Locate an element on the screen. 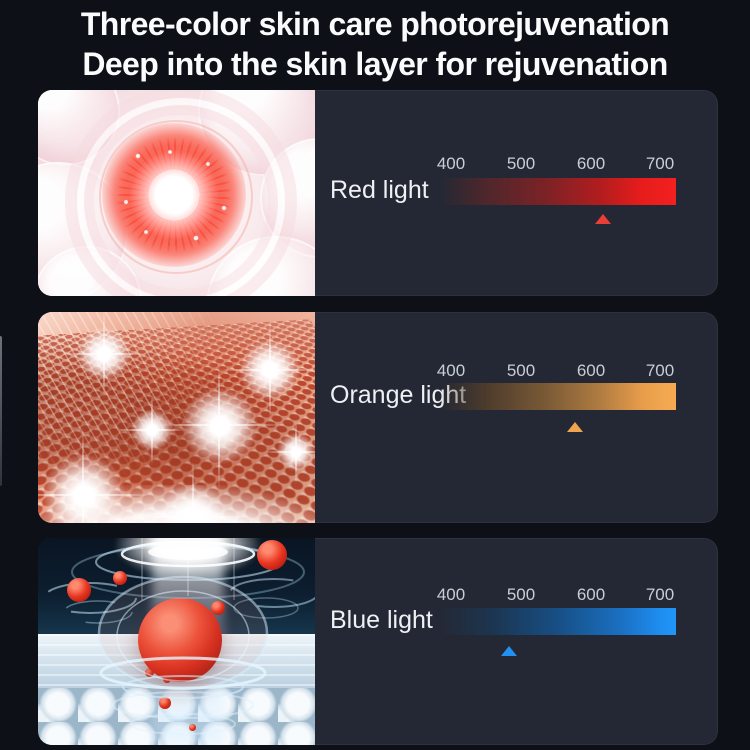  carousel-edge-artifact is located at coordinates (1, 411).